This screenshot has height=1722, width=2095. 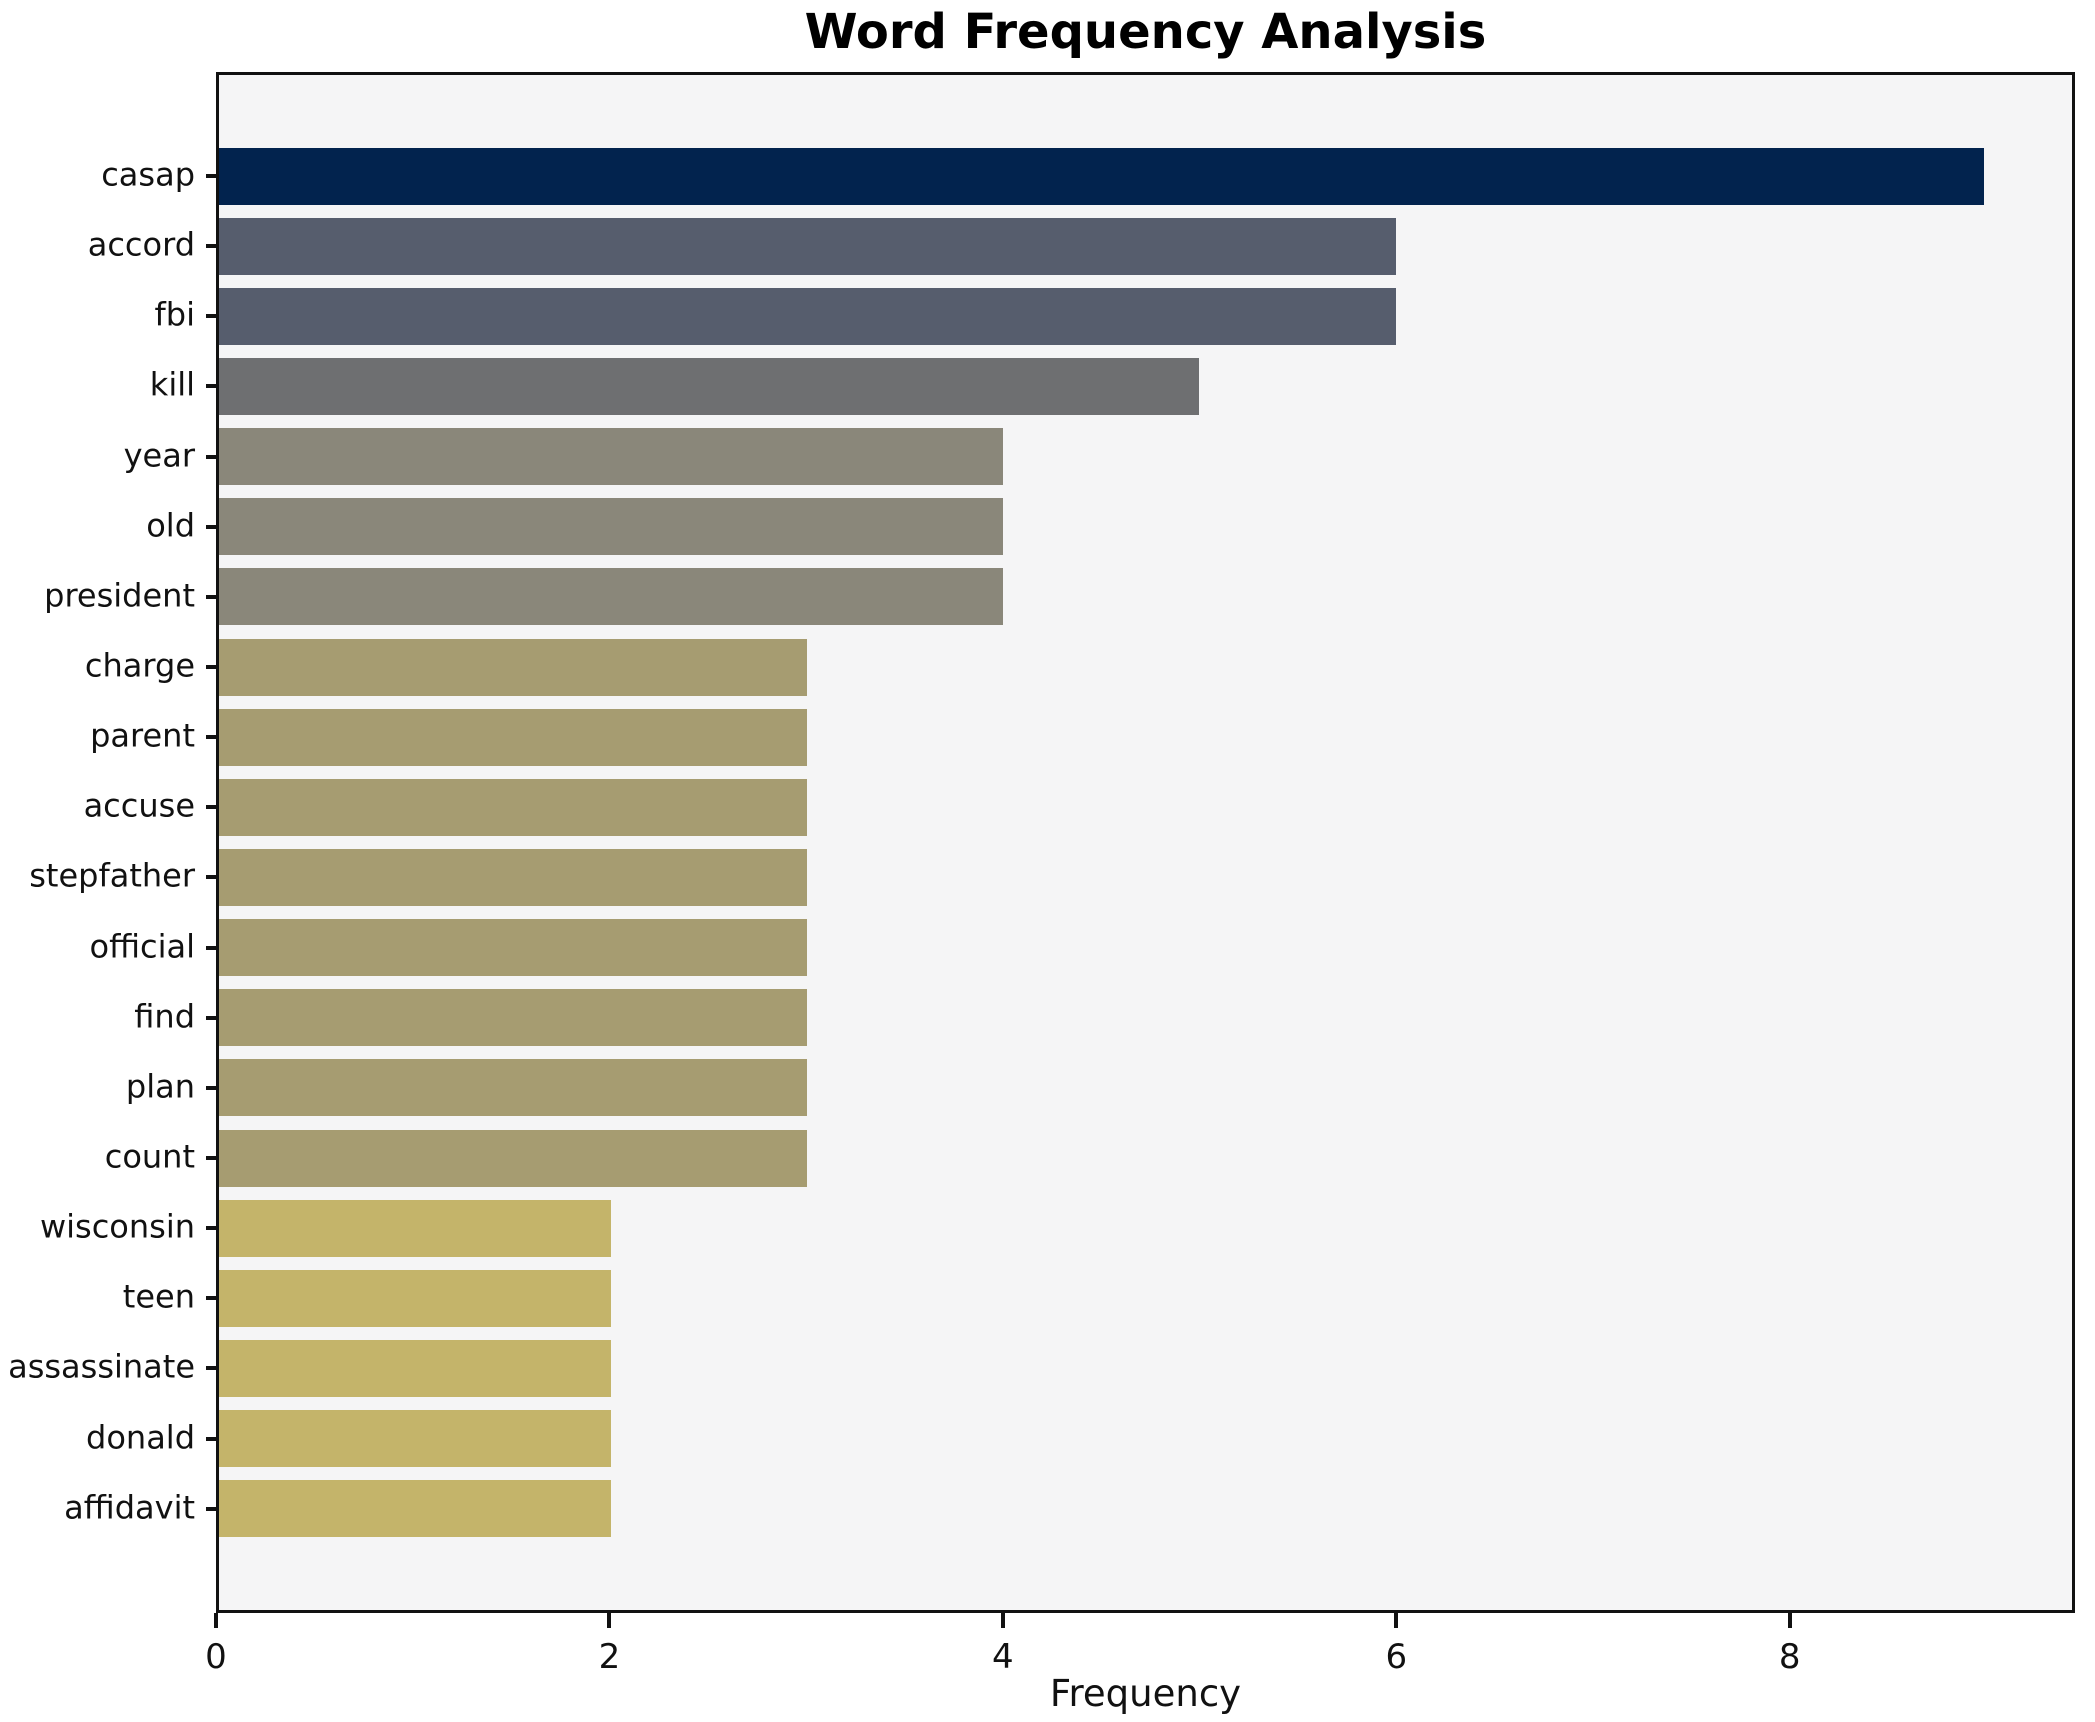 I want to click on bar-parent, so click(x=513, y=737).